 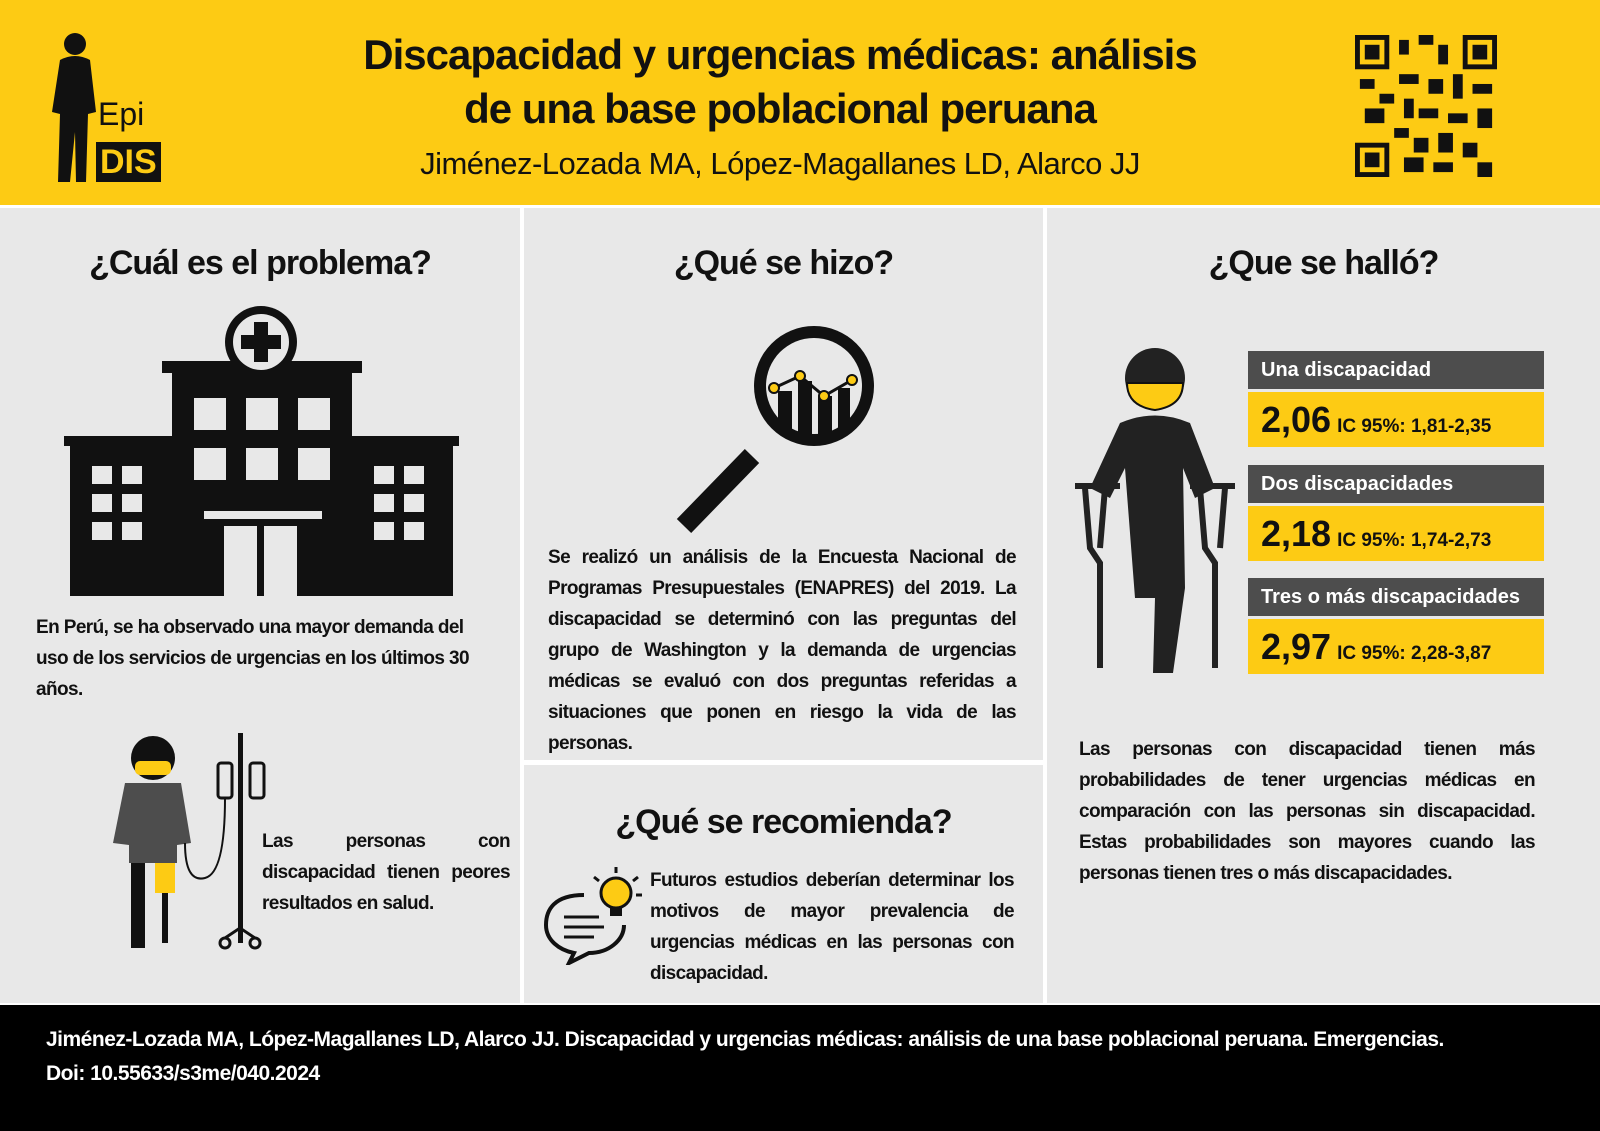 I want to click on result-value-one: 2,06 IC 95%: 1,81-2,35, so click(x=1396, y=419).